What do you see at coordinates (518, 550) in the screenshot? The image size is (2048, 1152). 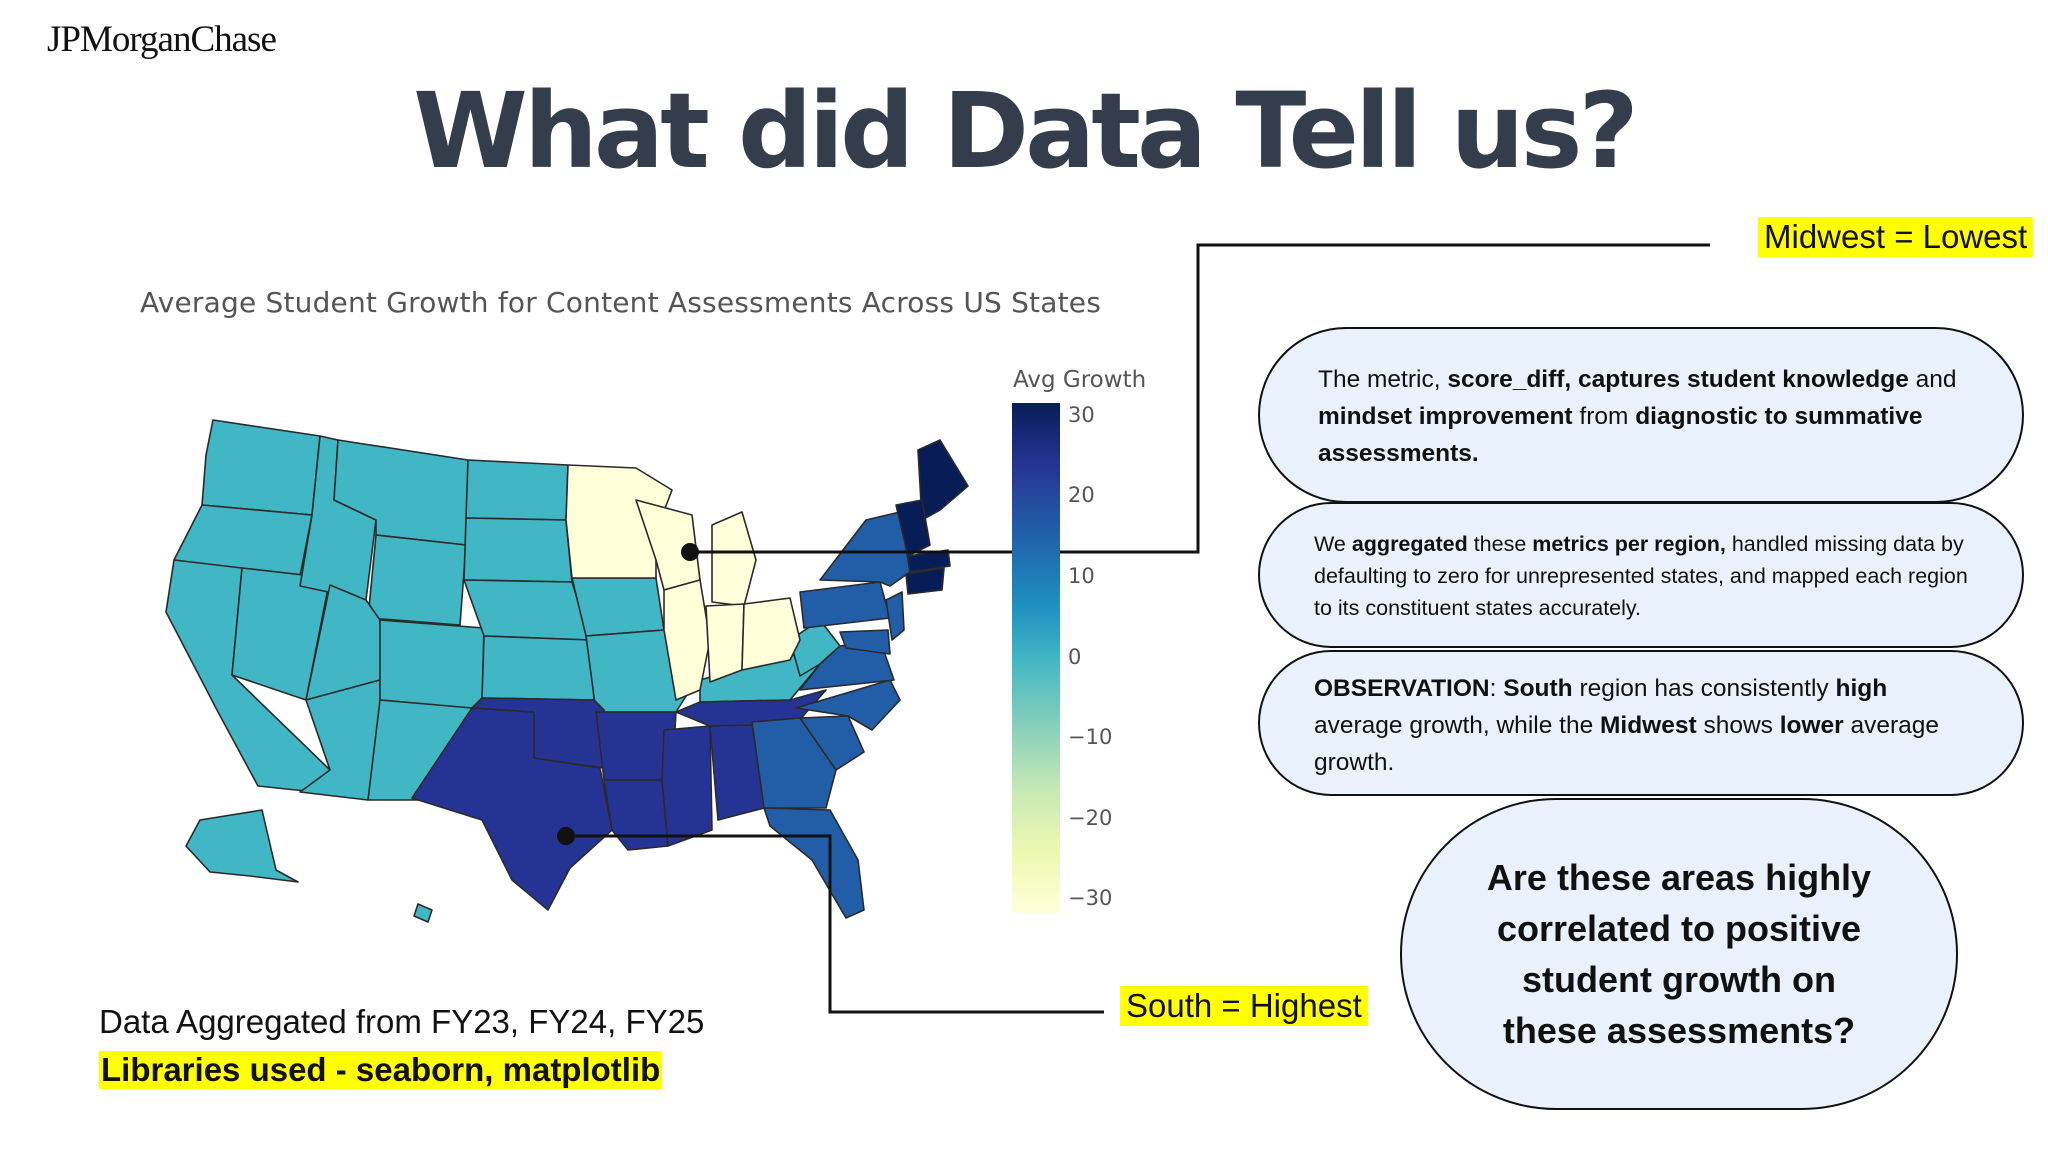 I see `state-south-dakota` at bounding box center [518, 550].